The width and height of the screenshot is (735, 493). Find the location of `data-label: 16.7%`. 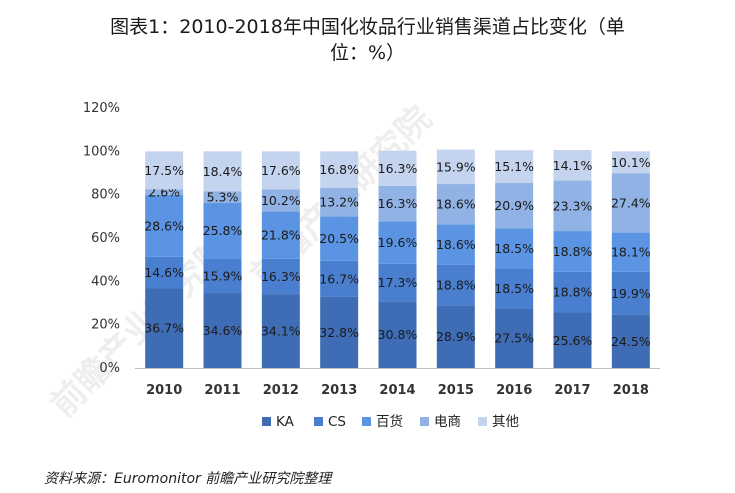

data-label: 16.7% is located at coordinates (339, 278).